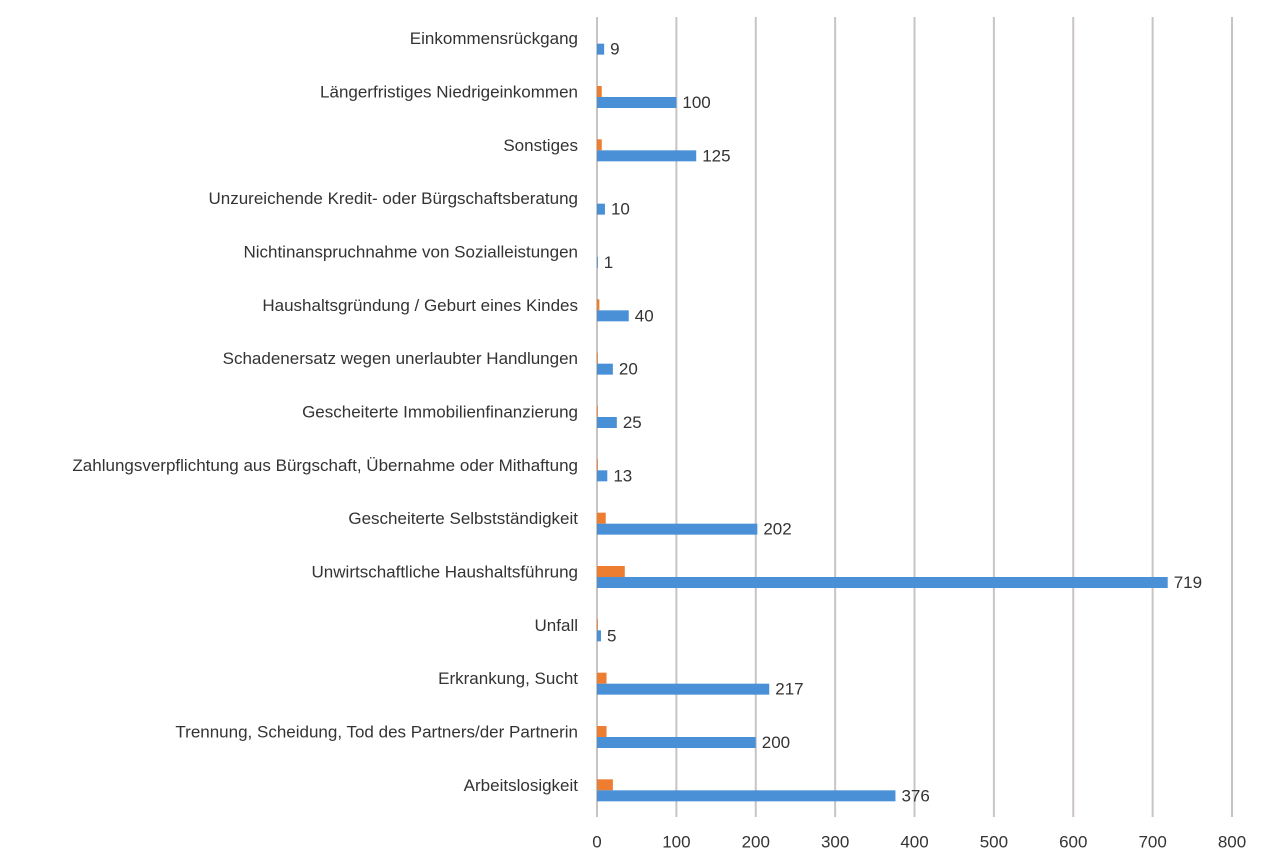  What do you see at coordinates (776, 742) in the screenshot?
I see `data-label: 200` at bounding box center [776, 742].